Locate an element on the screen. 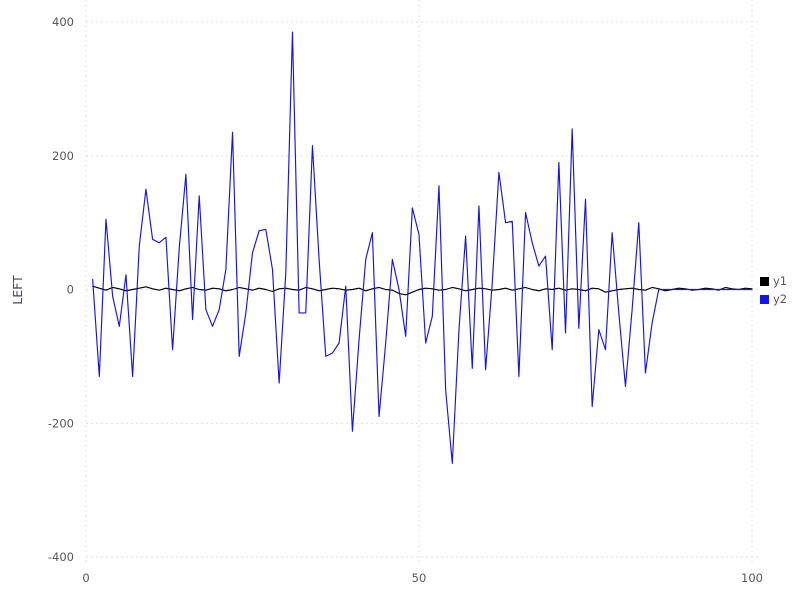 The height and width of the screenshot is (600, 800). x-tick-label: 50 is located at coordinates (419, 578).